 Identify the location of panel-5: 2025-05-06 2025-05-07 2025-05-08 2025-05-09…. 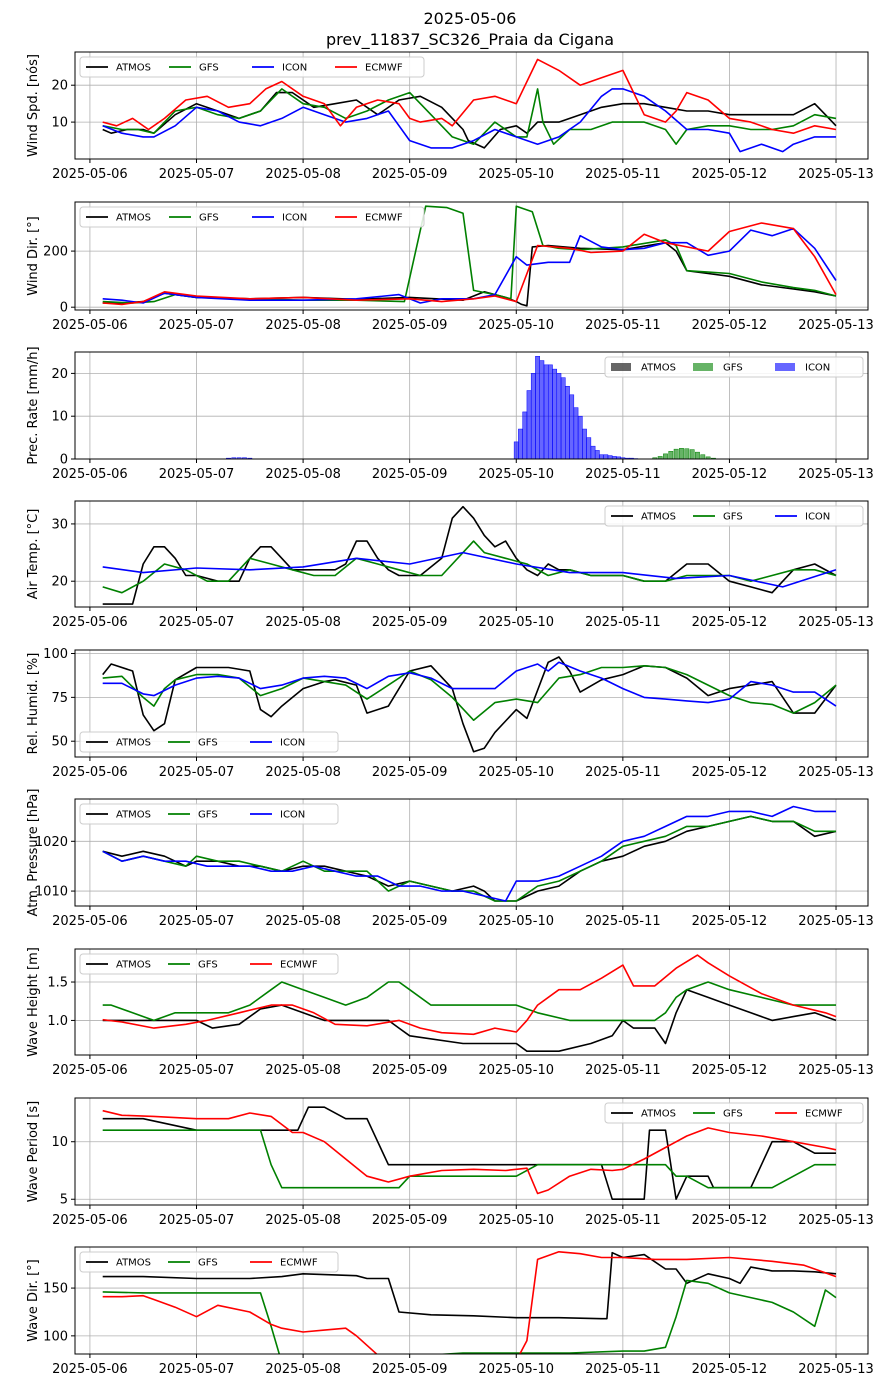
(450, 713).